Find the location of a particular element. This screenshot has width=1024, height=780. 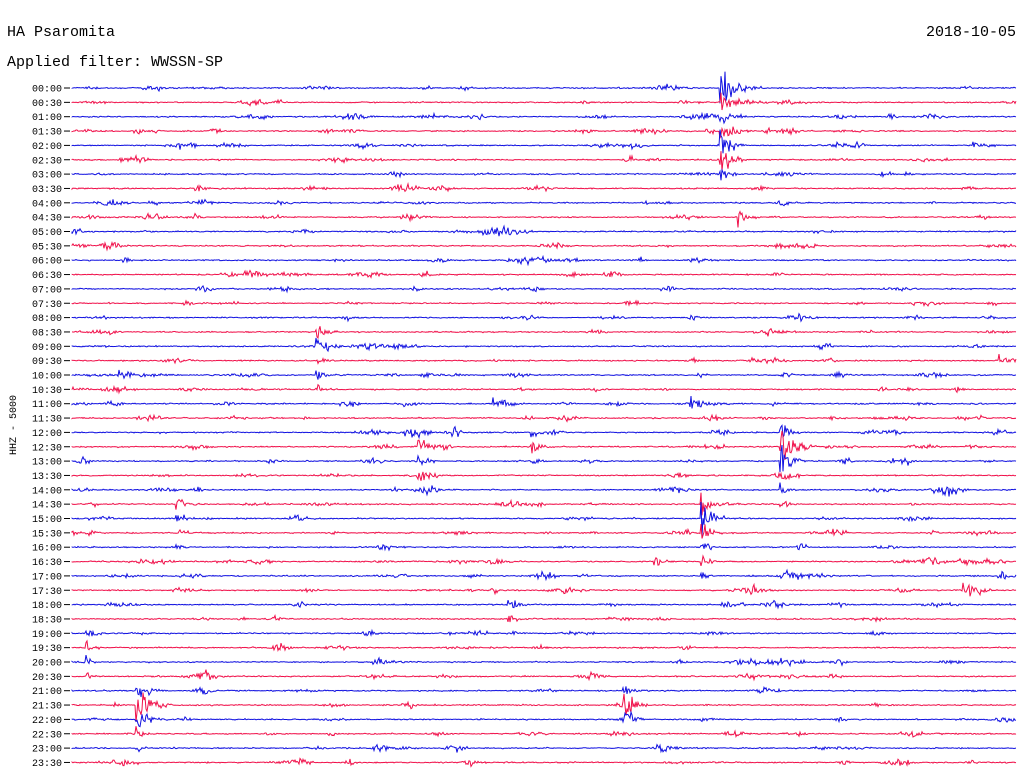

y-tick-label: 05:30 is located at coordinates (47, 247).